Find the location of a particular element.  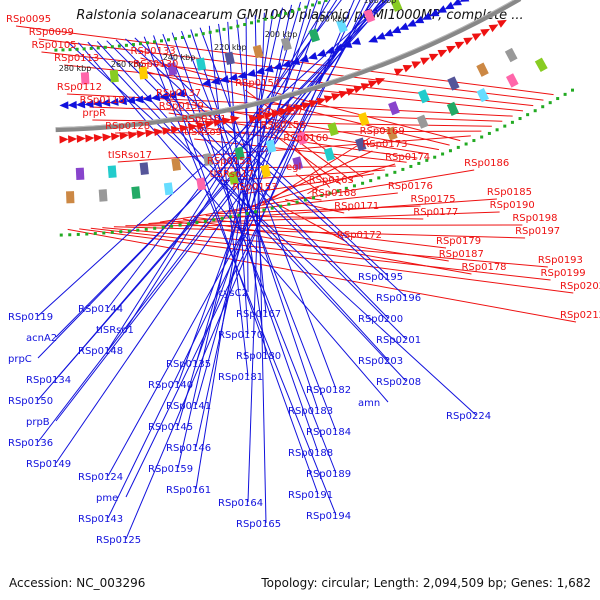

gene-label-forward: RSp0168 is located at coordinates (333, 193).